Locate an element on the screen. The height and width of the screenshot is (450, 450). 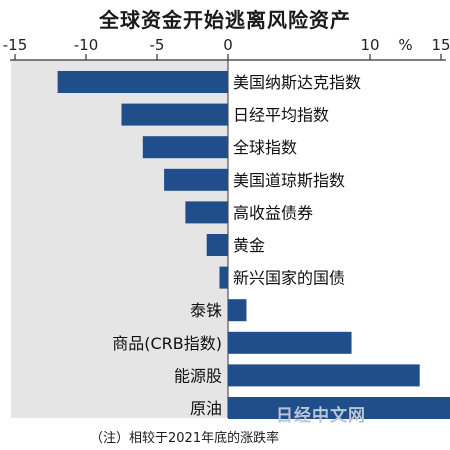
x-tick-label-0: -15 is located at coordinates (15, 45).